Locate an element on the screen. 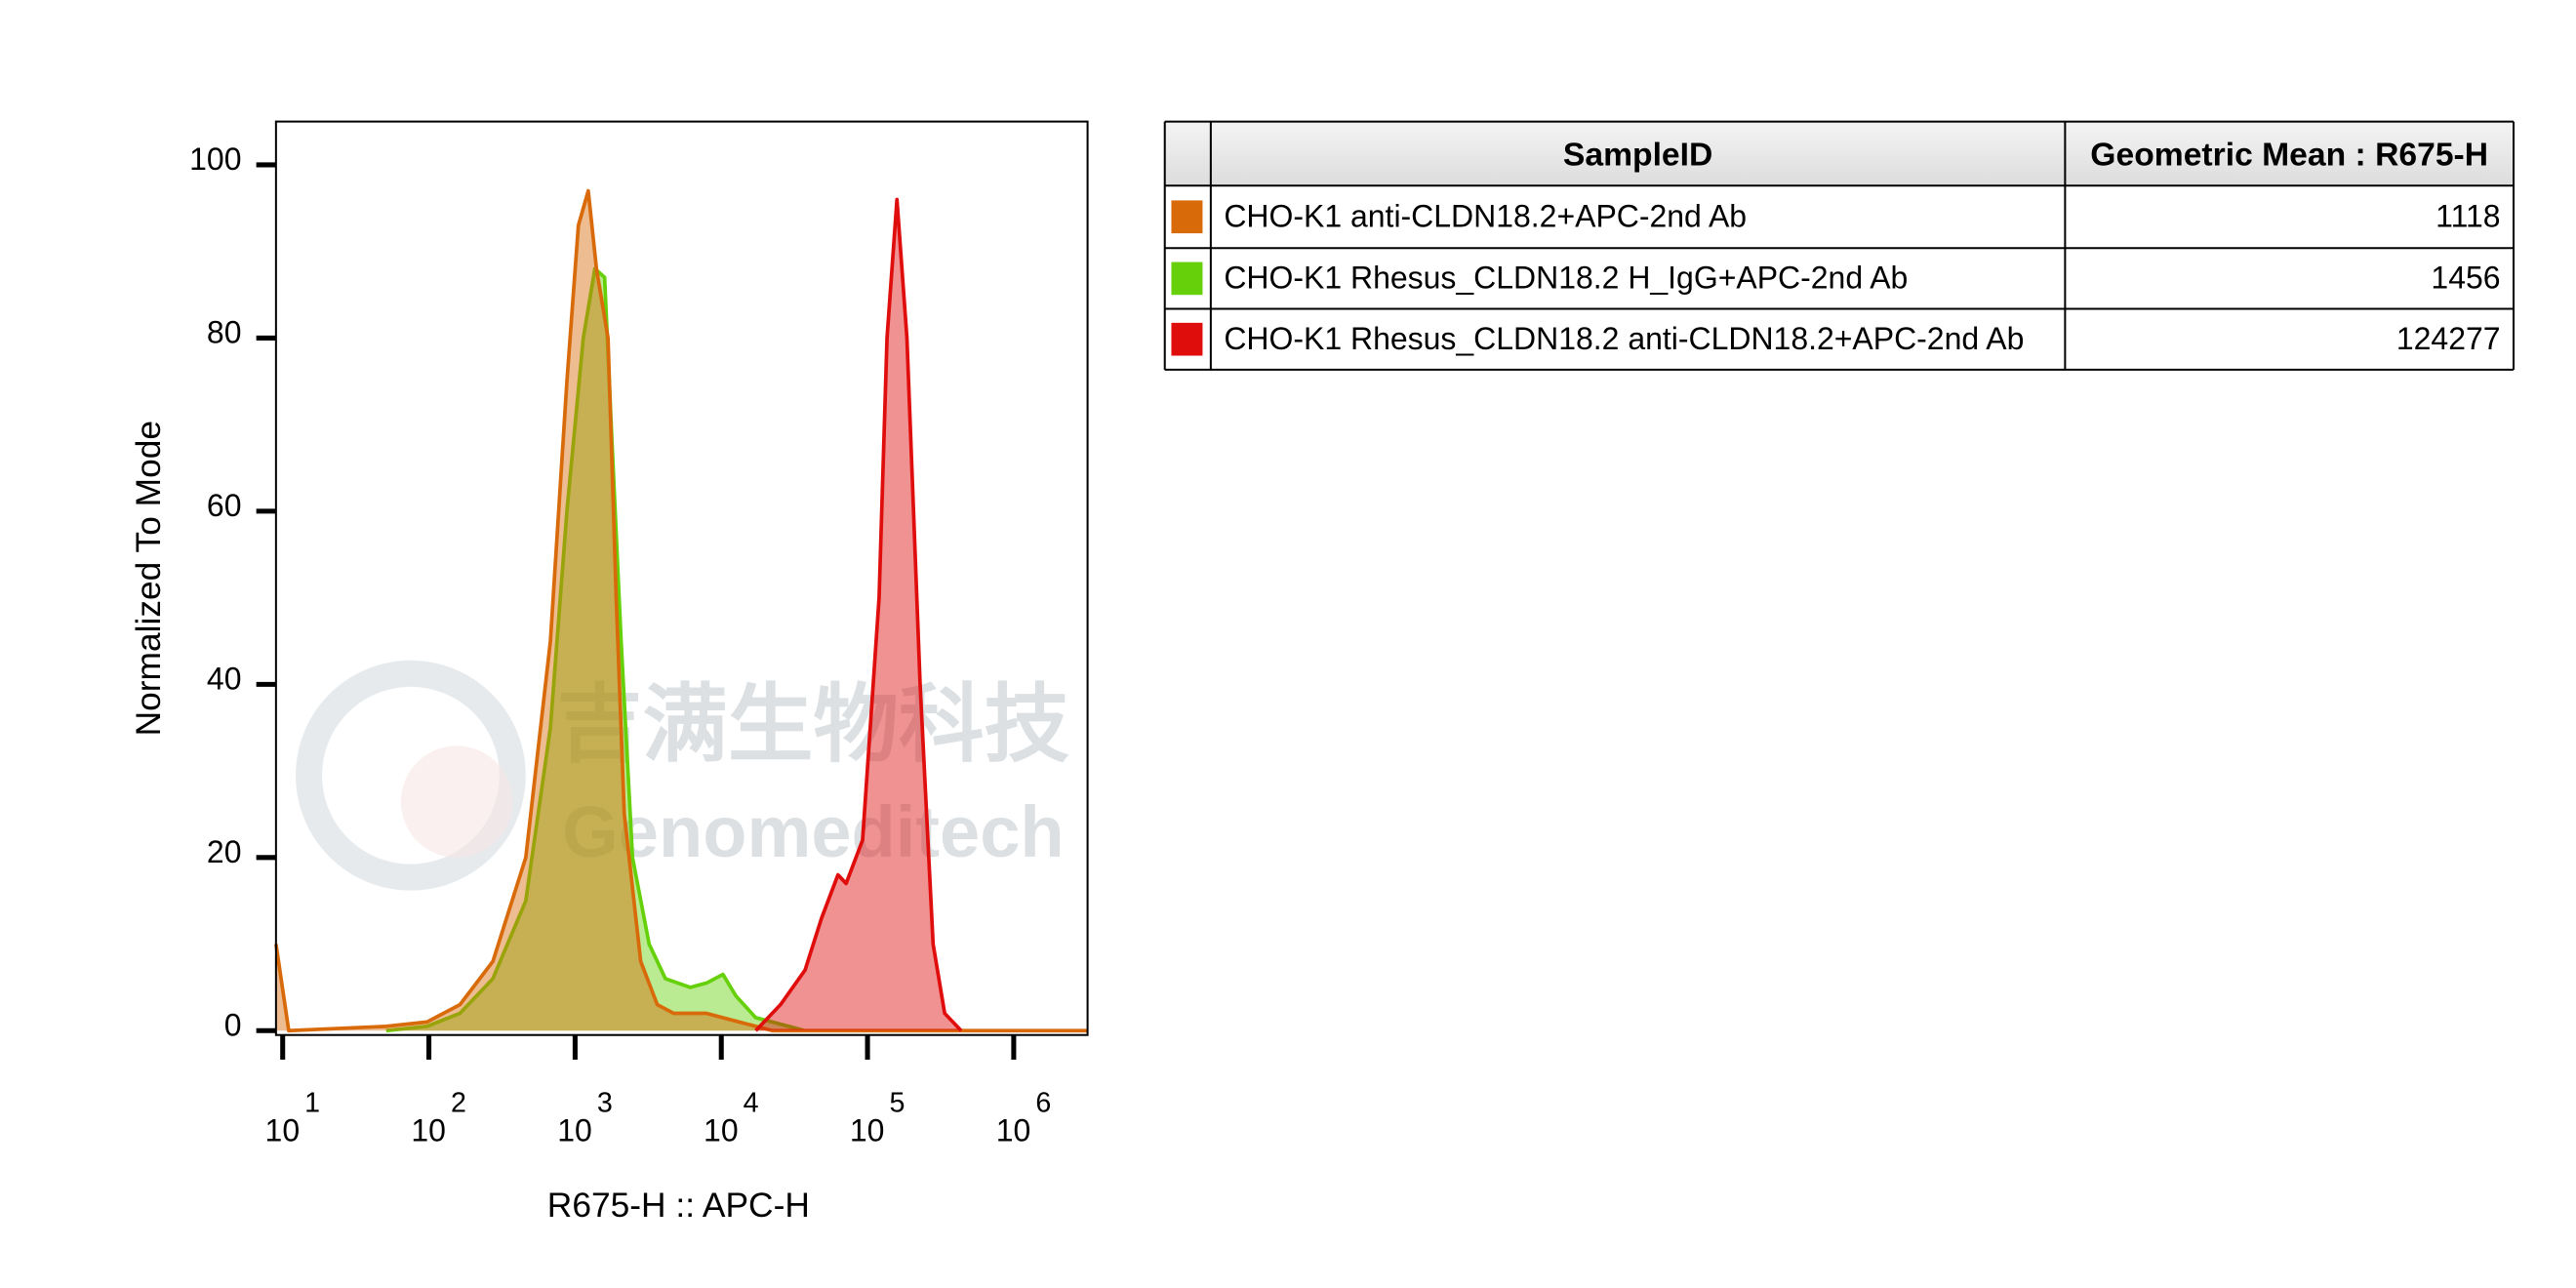 Image resolution: width=2576 pixels, height=1288 pixels. x-tick-label: 10⁶ is located at coordinates (1024, 1117).